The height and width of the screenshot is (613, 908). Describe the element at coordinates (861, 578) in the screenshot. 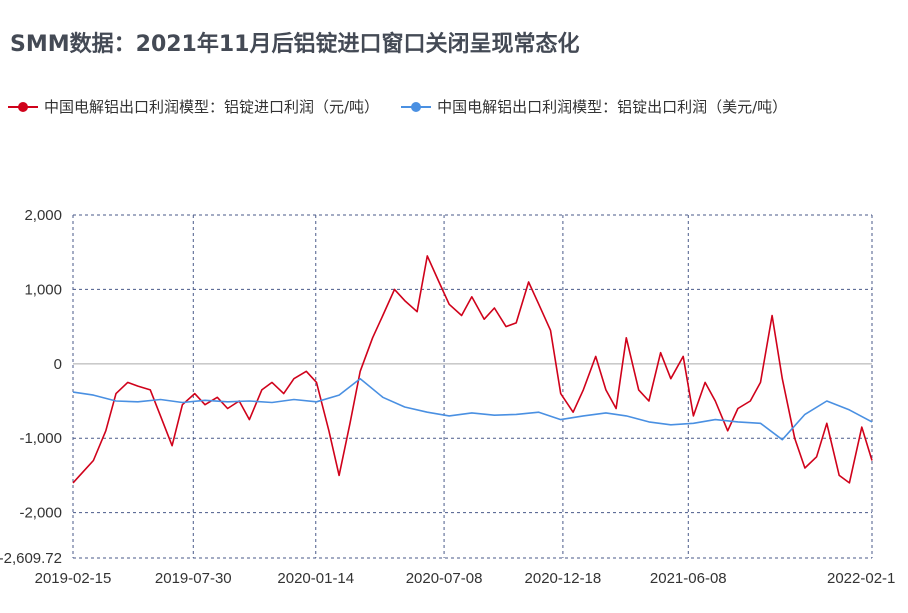

I see `x-tick-label: 2022-02-1` at that location.